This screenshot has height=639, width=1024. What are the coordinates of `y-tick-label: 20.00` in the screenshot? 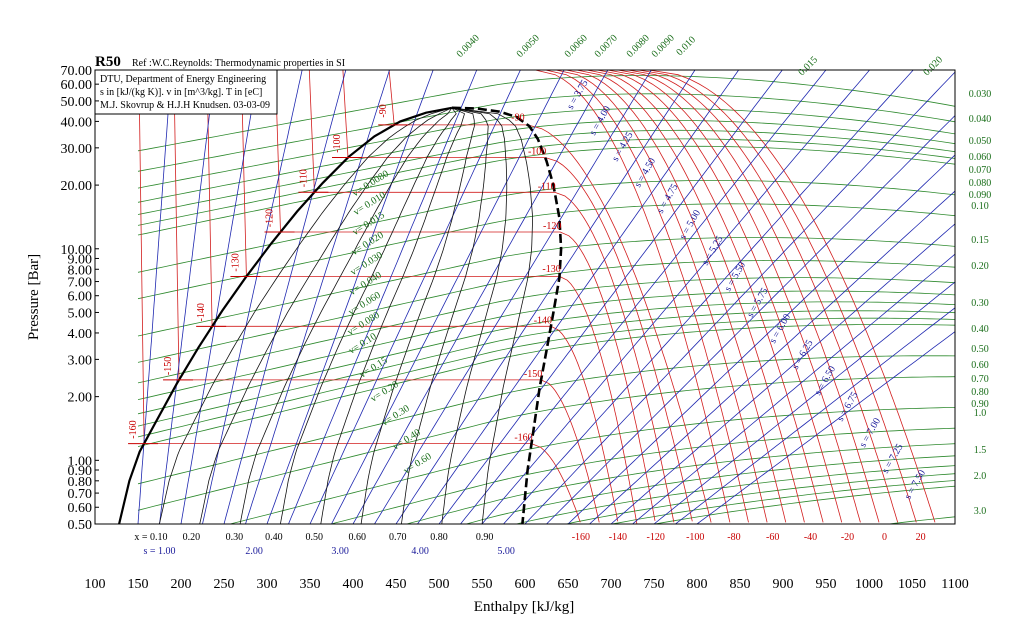 It's located at (77, 186).